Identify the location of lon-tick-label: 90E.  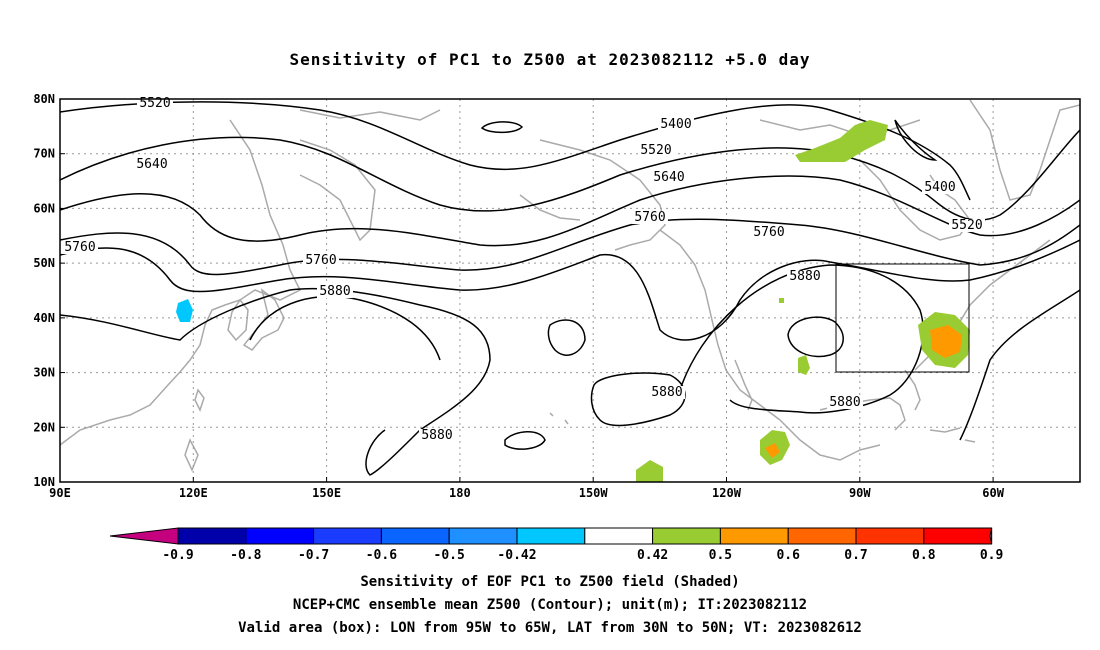
(60, 493).